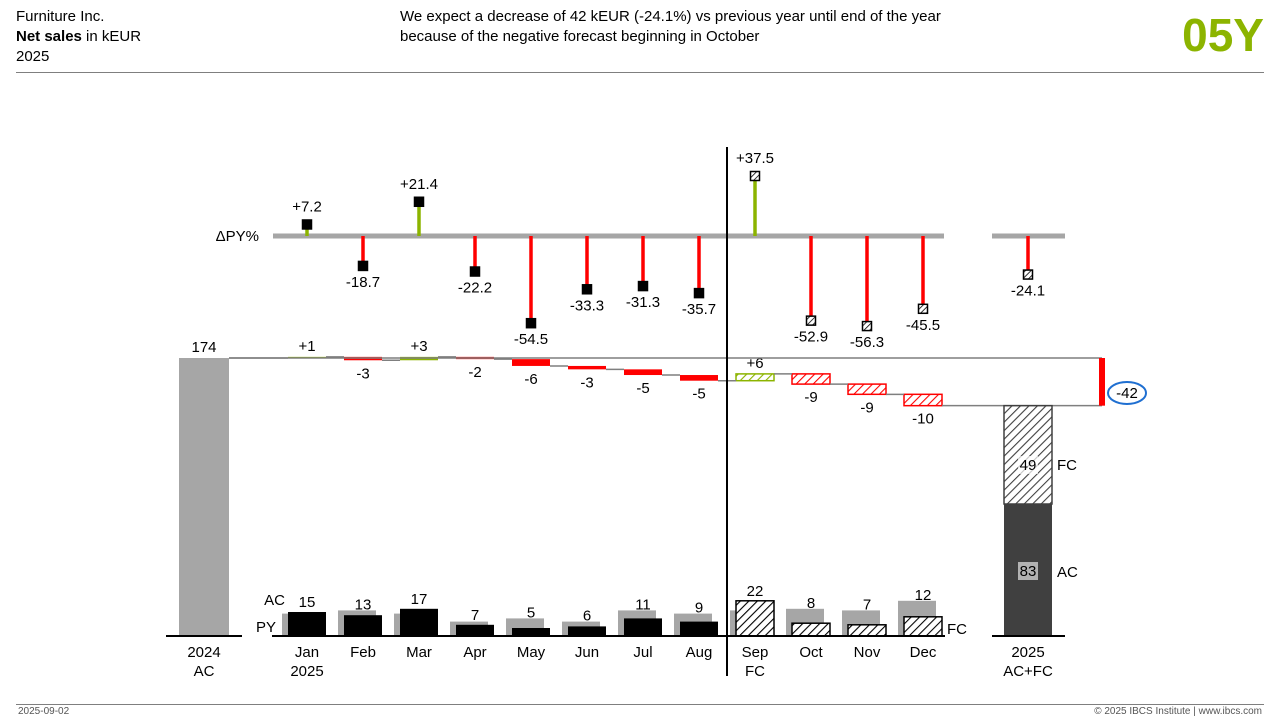 The height and width of the screenshot is (720, 1280). I want to click on month-sublabel-jan: 2025, so click(306, 671).